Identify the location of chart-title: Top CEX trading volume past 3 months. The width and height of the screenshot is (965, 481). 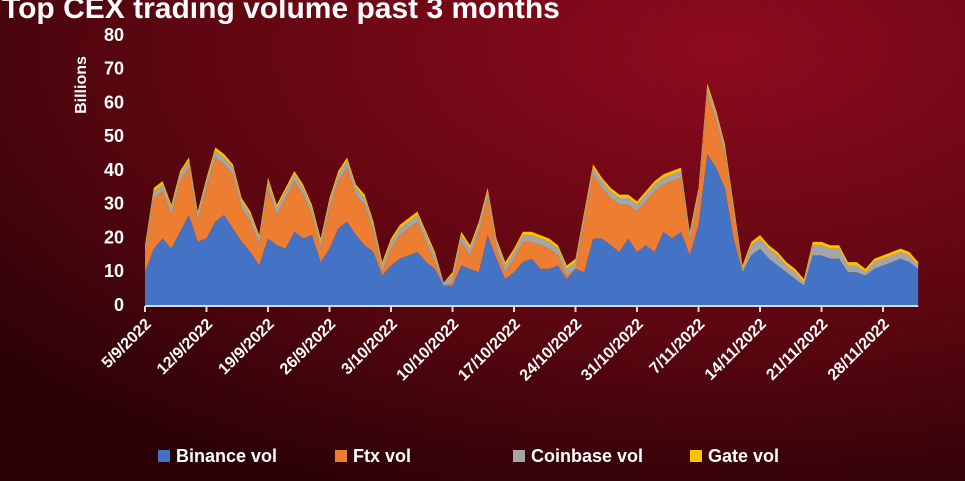
(281, 12).